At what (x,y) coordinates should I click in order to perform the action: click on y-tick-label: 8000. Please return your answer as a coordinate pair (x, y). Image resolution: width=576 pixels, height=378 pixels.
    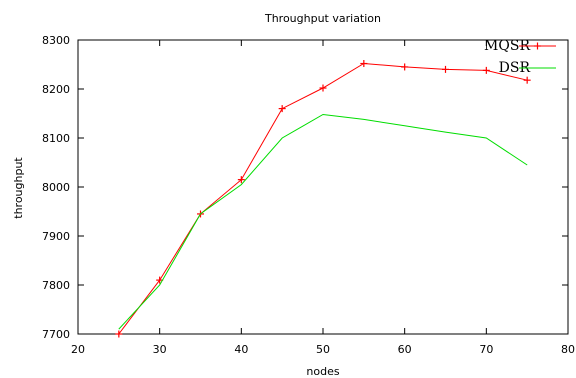
    Looking at the image, I should click on (56, 187).